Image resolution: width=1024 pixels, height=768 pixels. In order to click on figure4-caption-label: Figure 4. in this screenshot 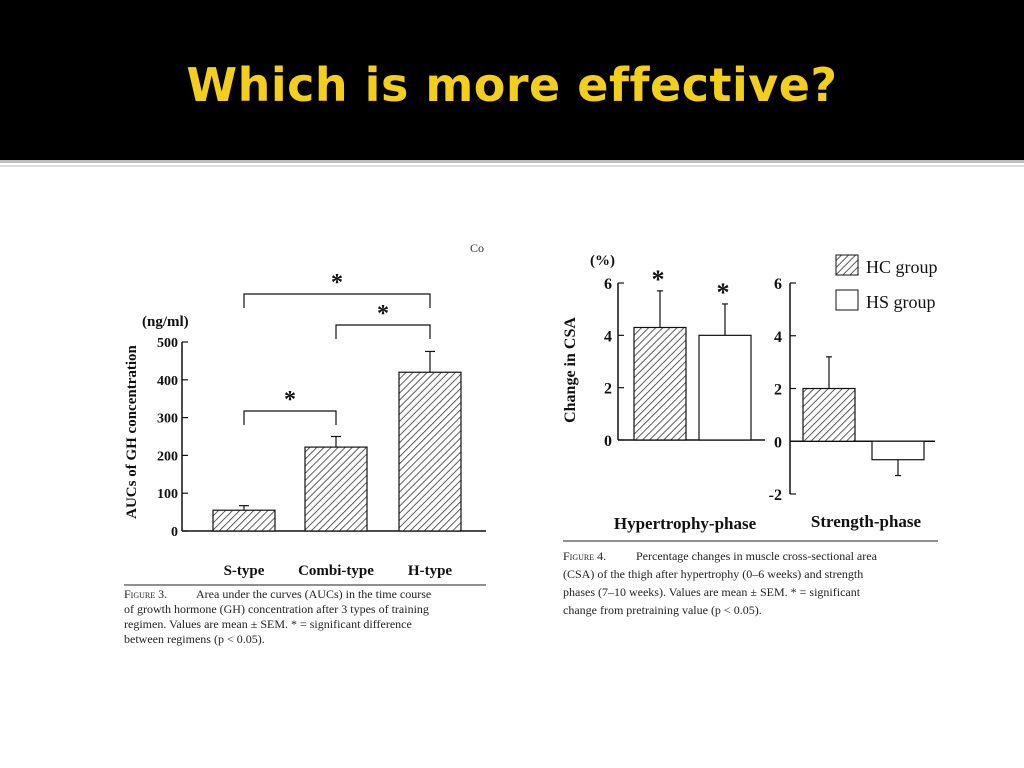, I will do `click(584, 556)`.